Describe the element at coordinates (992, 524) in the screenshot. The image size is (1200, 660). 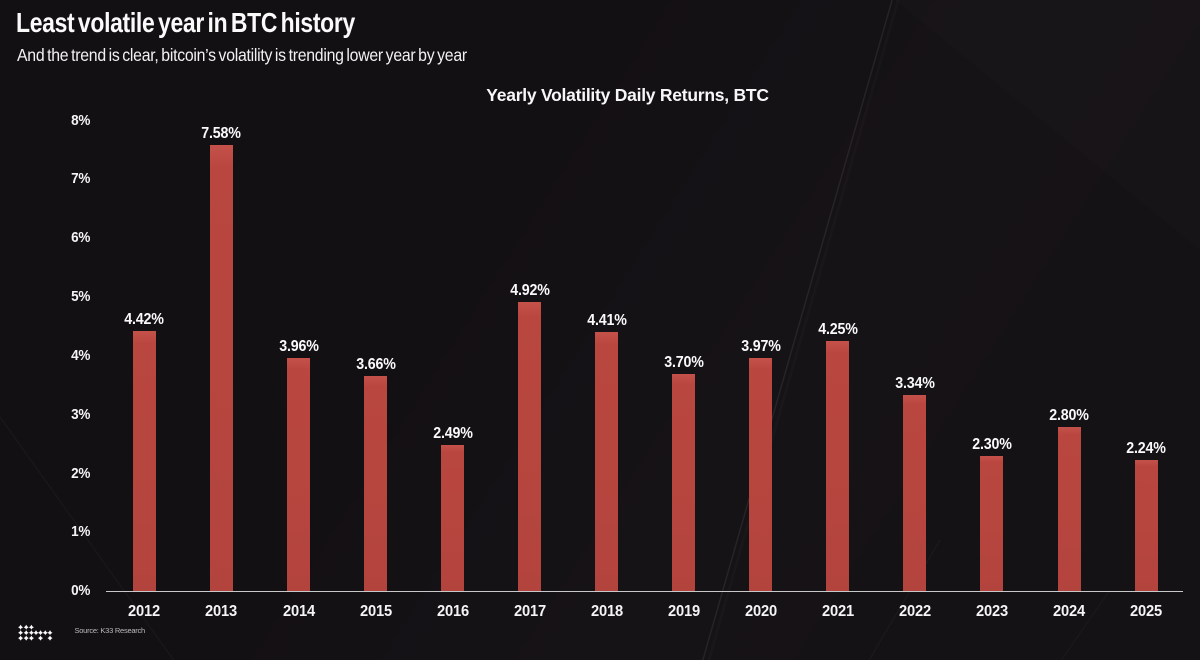
I see `bar-2023` at that location.